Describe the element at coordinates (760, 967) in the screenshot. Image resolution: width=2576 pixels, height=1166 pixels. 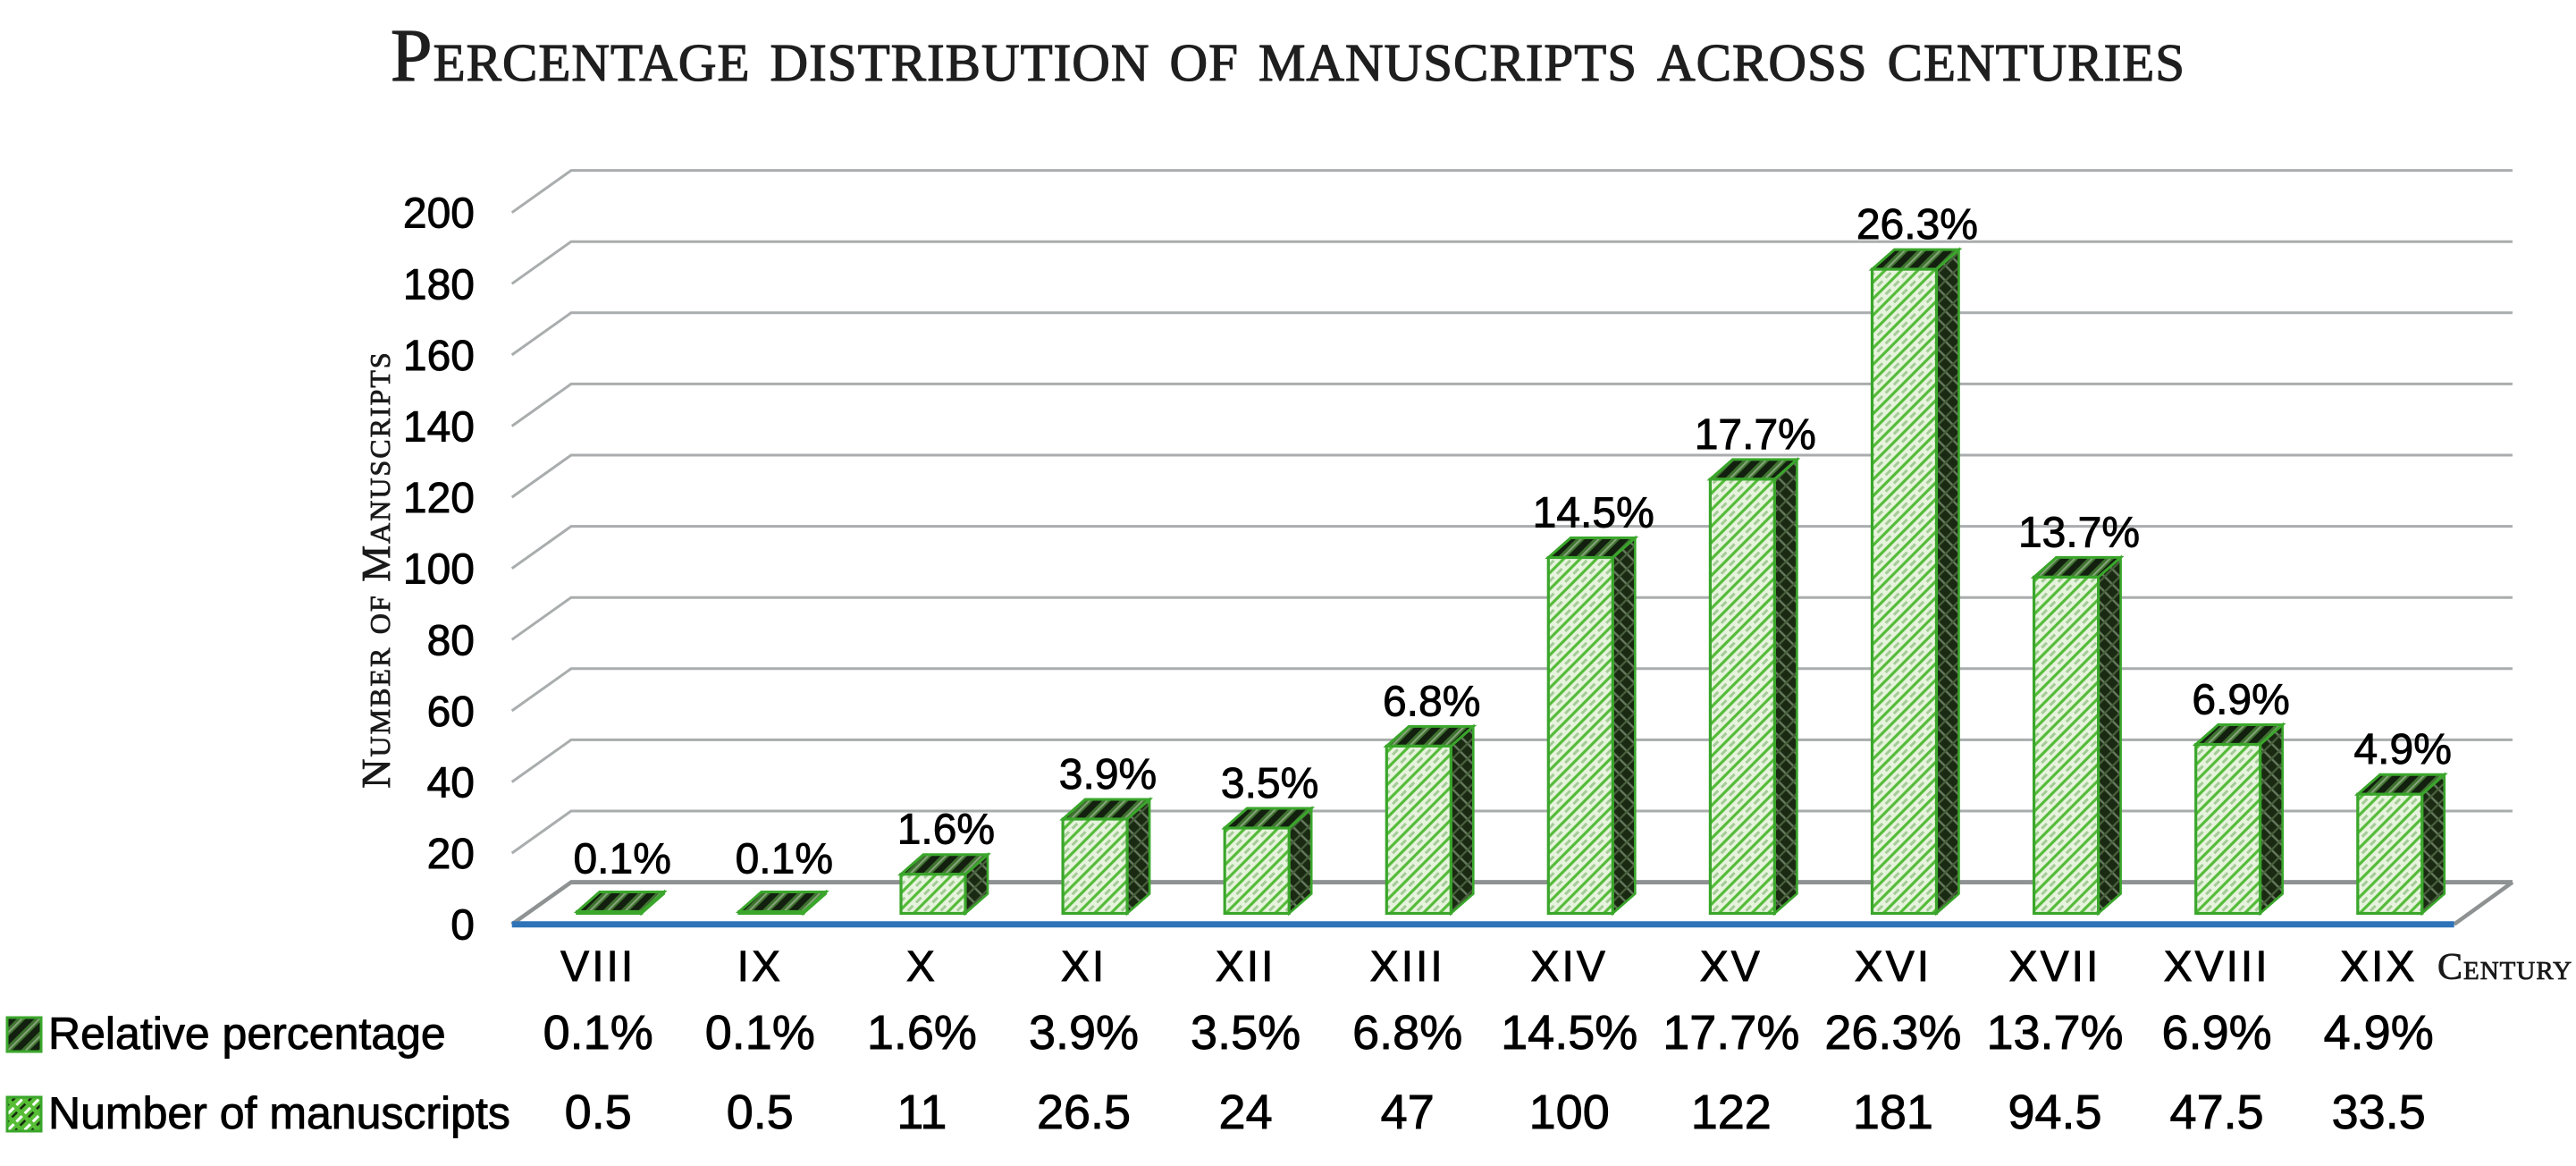
I see `svg-text: IX` at that location.